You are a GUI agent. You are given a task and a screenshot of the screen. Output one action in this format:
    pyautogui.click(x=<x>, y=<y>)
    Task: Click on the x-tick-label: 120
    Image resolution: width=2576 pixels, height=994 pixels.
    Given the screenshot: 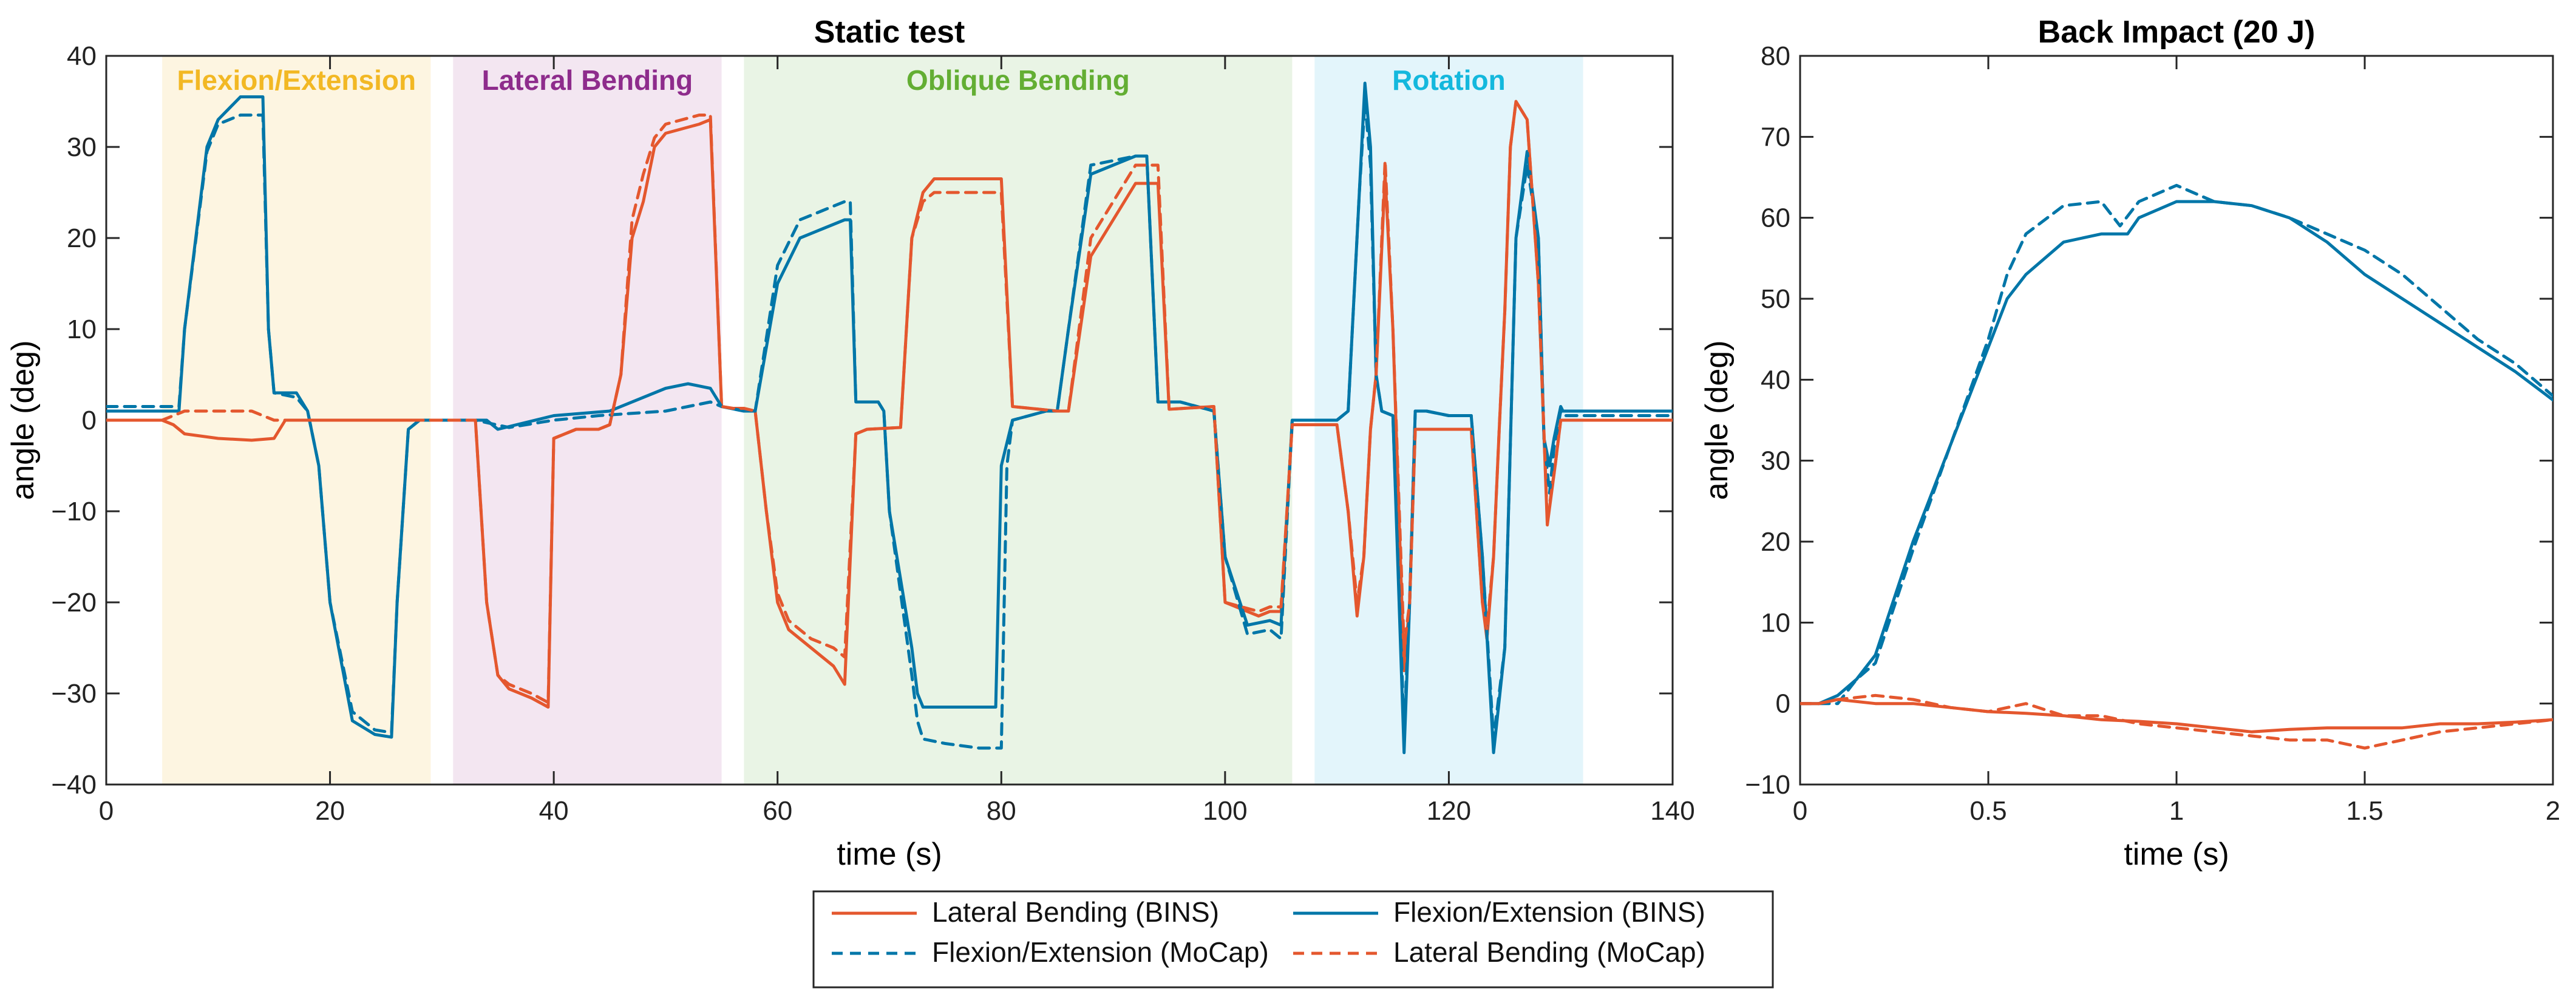 What is the action you would take?
    pyautogui.click(x=1449, y=811)
    